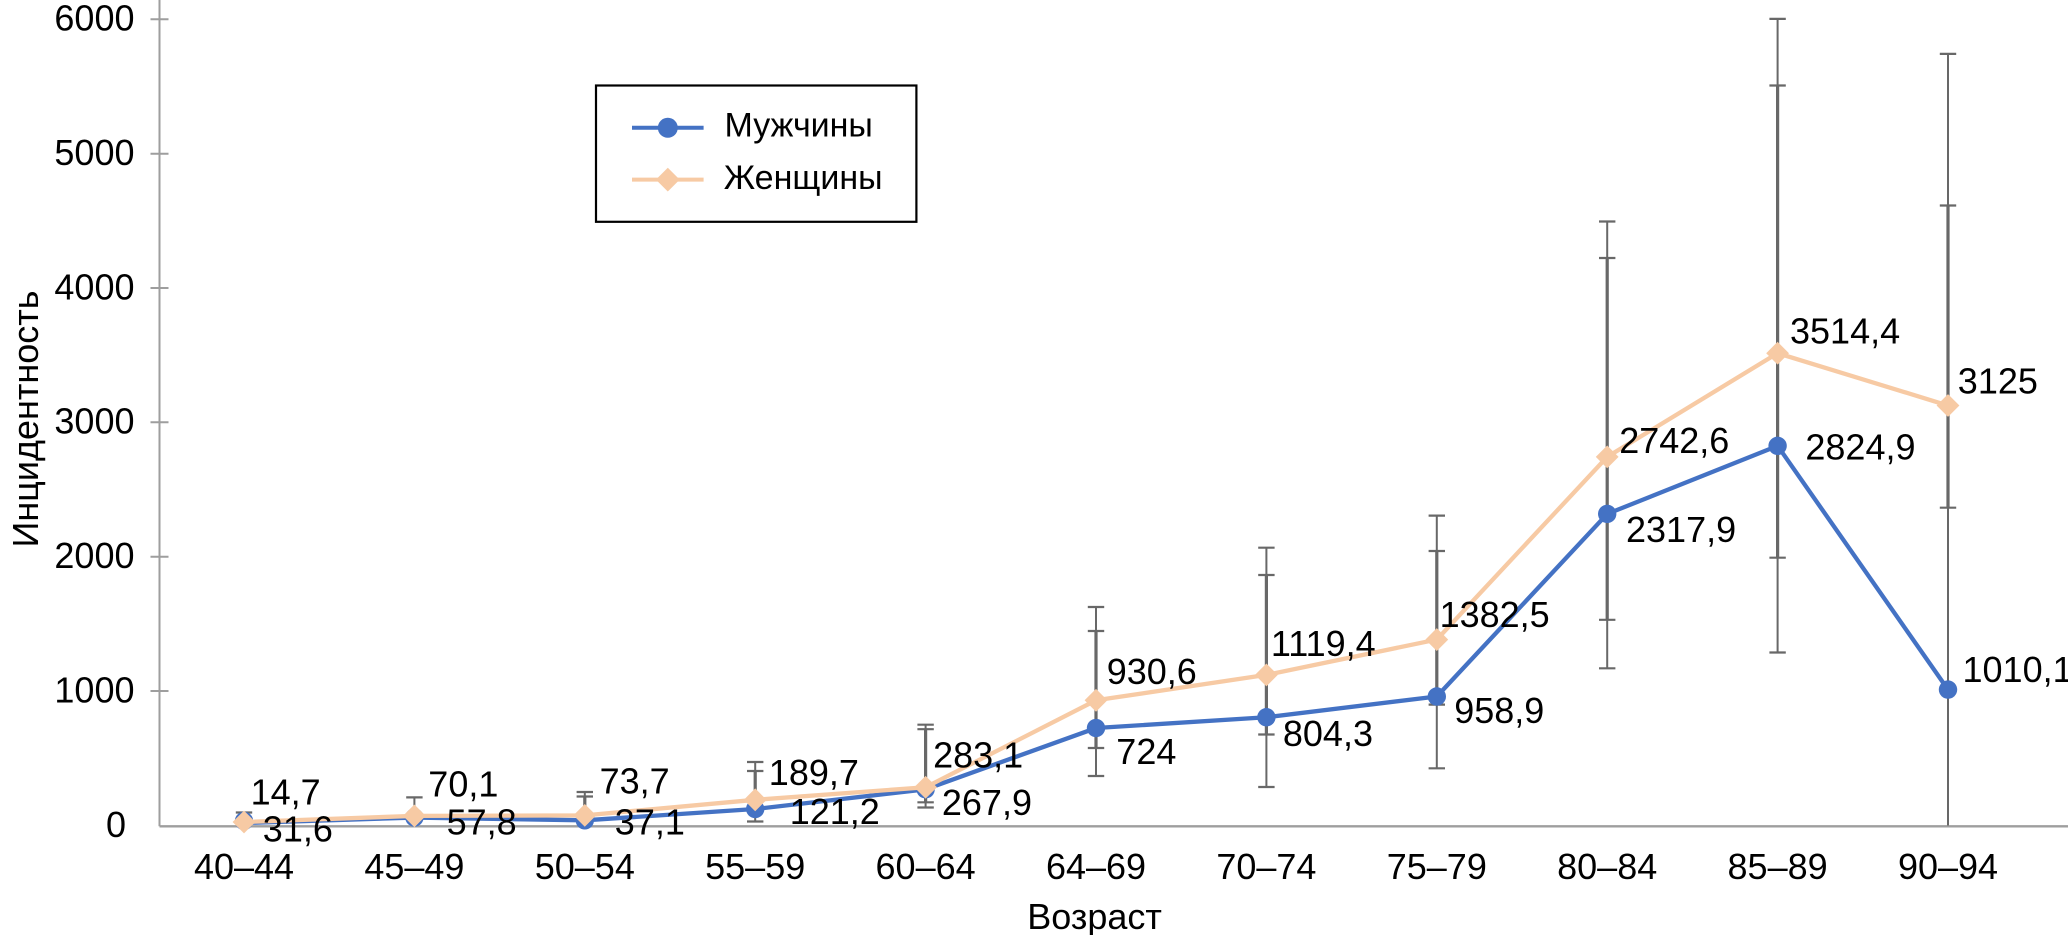  I want to click on svg-text: 958,9, so click(1499, 710).